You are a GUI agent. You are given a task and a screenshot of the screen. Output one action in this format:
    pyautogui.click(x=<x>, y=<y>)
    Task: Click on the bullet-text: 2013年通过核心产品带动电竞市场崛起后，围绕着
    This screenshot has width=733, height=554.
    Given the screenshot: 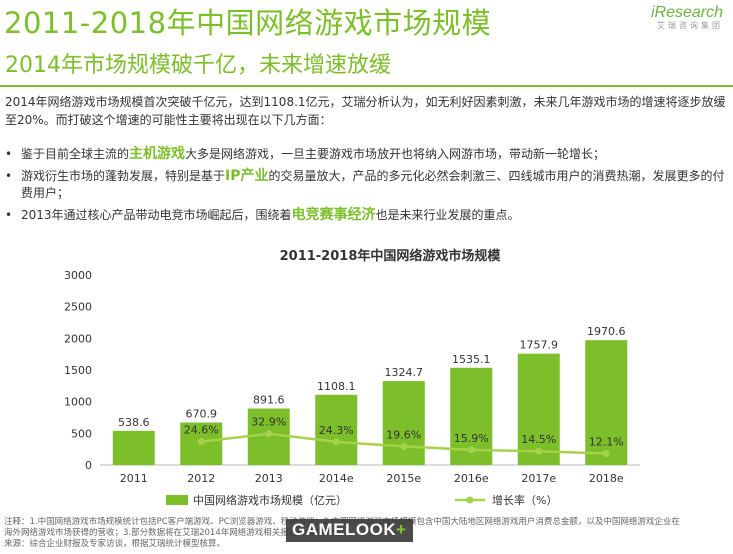 What is the action you would take?
    pyautogui.click(x=156, y=215)
    